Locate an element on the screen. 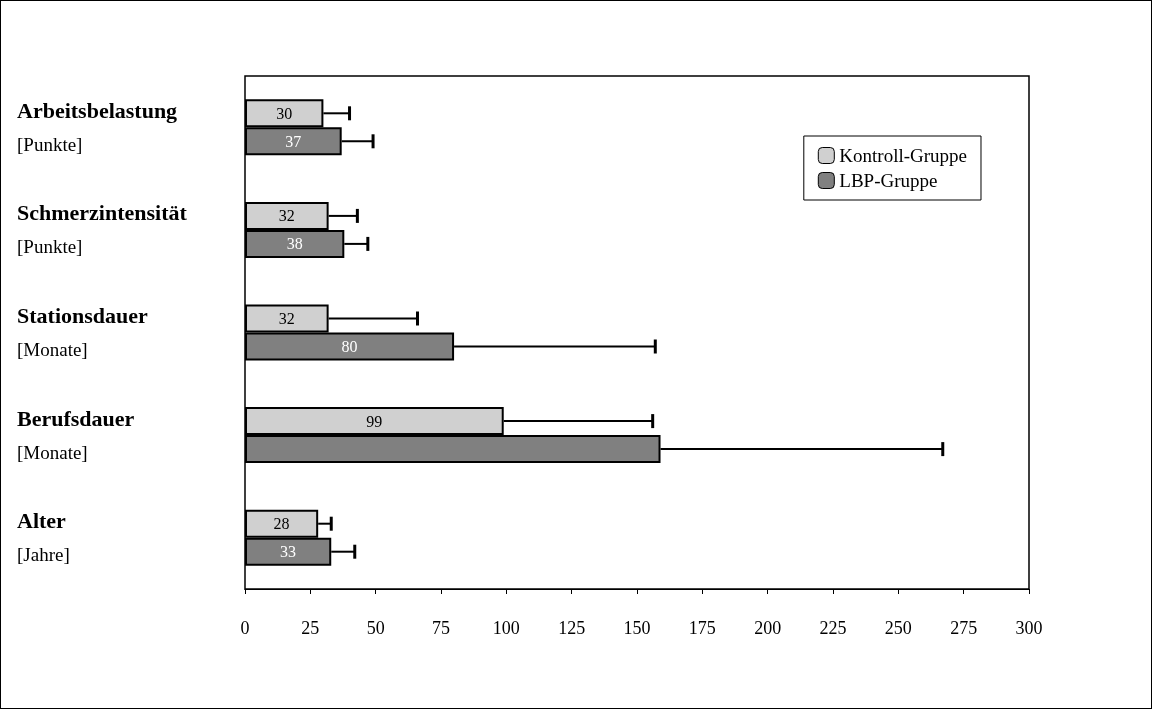 Image resolution: width=1152 pixels, height=709 pixels. y-tick-label: Alter [Jahre] is located at coordinates (43, 537).